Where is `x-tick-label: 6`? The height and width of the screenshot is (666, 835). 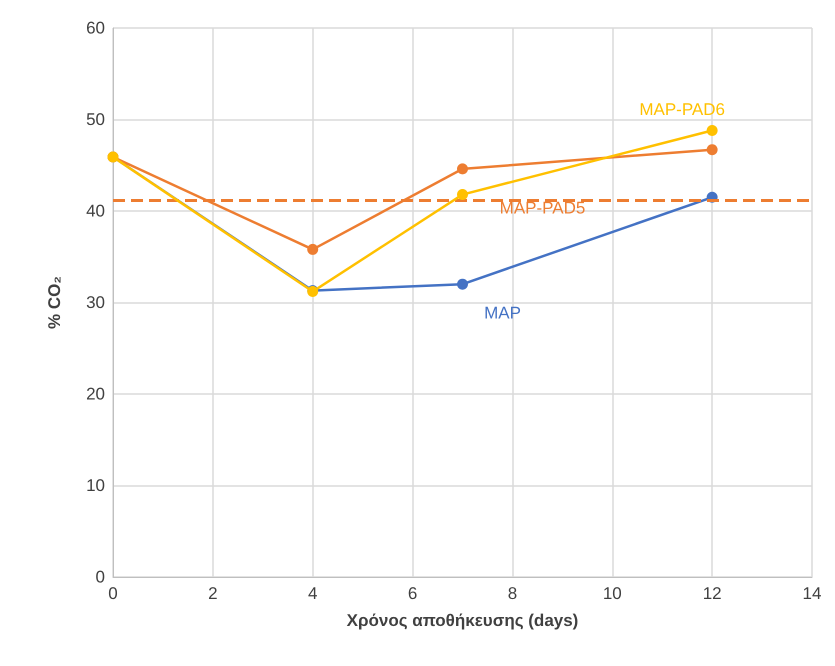 x-tick-label: 6 is located at coordinates (413, 593).